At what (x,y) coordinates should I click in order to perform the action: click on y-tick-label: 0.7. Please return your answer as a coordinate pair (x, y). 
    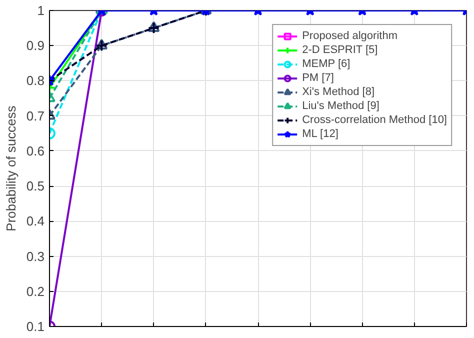
    Looking at the image, I should click on (35, 116).